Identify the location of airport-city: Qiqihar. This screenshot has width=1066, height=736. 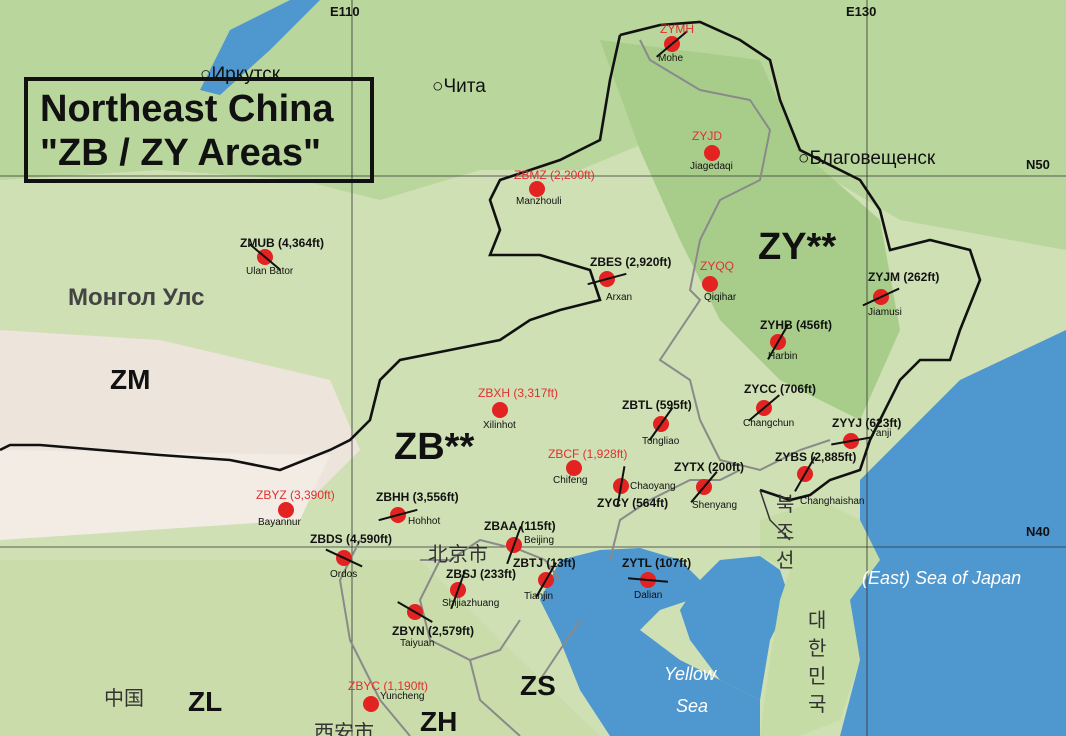
(720, 297).